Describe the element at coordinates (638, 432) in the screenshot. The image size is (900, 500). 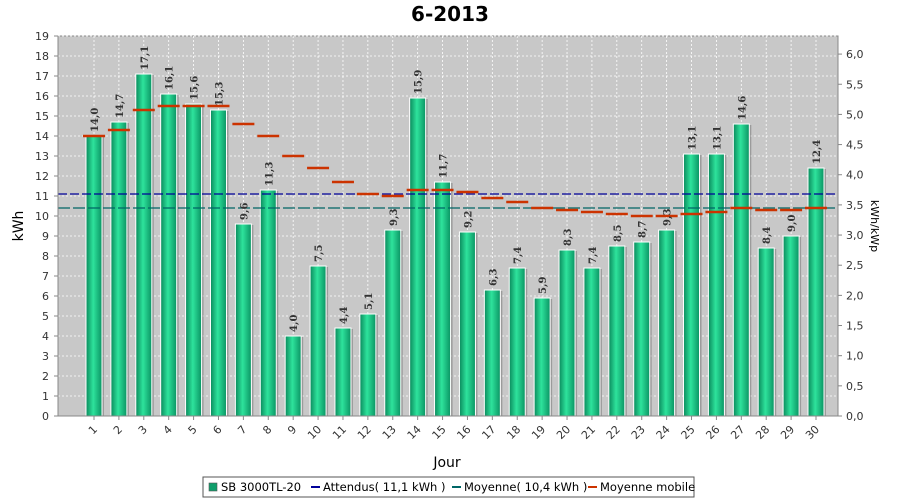
I see `x-tick-label: 23` at that location.